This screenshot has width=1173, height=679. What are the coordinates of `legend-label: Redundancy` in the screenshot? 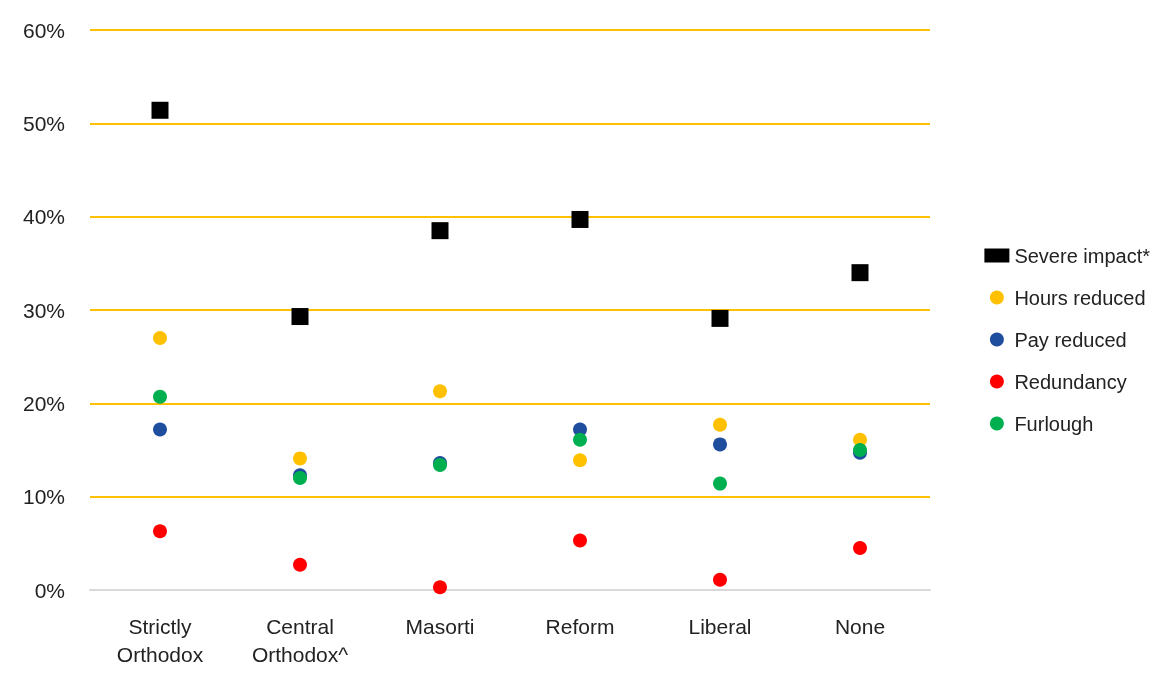 It's located at (1070, 381).